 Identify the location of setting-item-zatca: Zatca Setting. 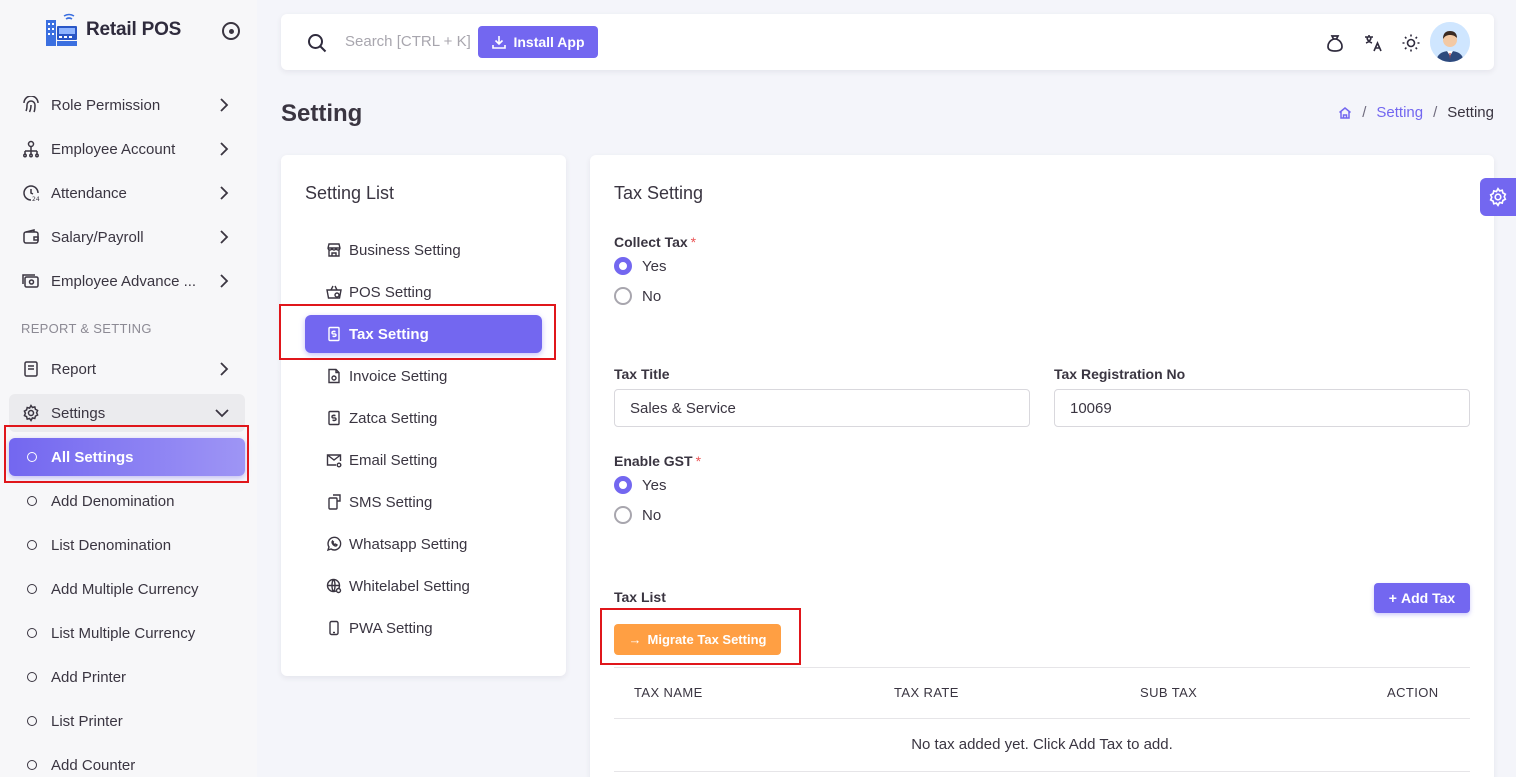
(423, 418).